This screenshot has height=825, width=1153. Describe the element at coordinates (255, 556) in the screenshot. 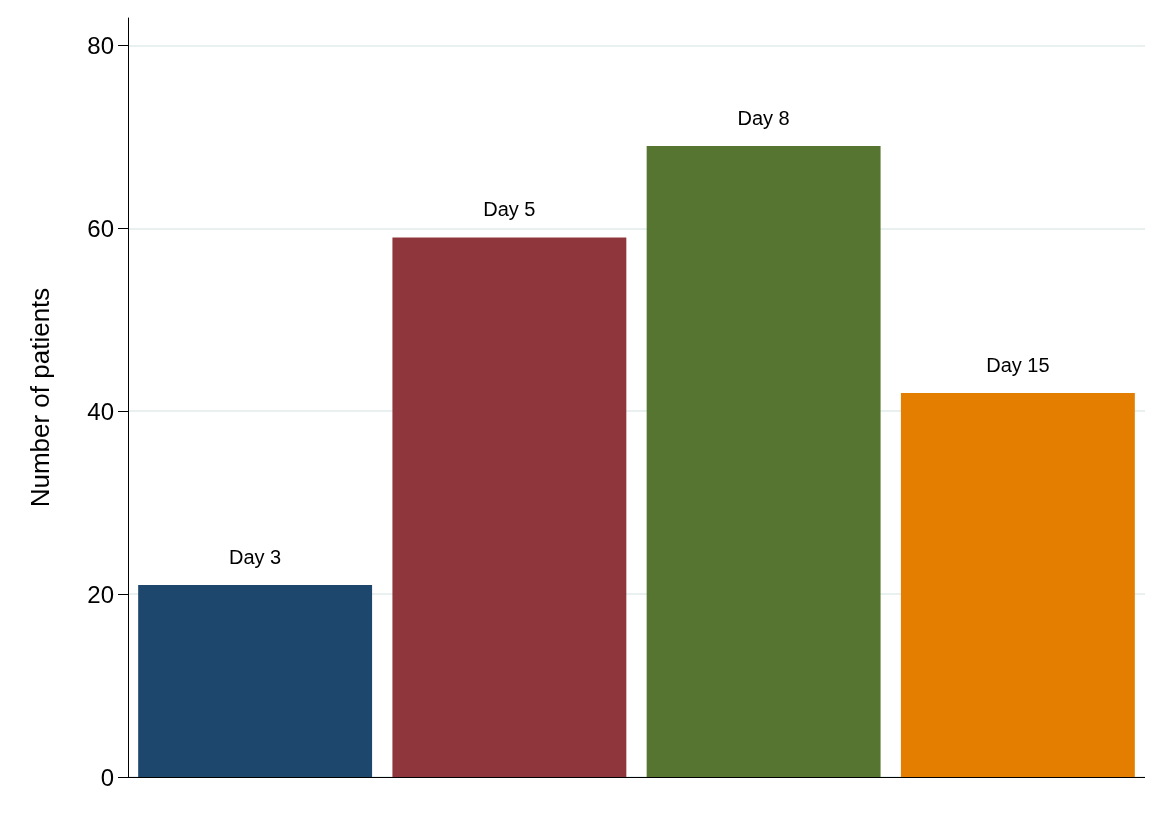

I see `x-tick-label: Day 3` at that location.